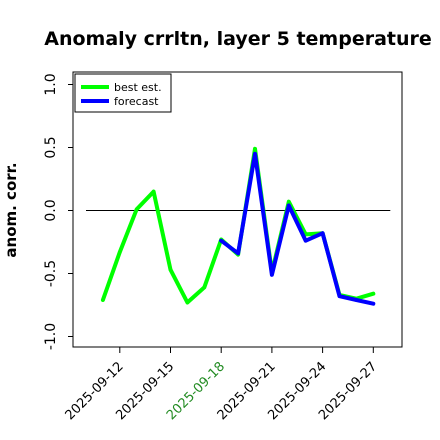 This screenshot has width=440, height=440. What do you see at coordinates (51, 210) in the screenshot?
I see `y-tick-label: 0.0` at bounding box center [51, 210].